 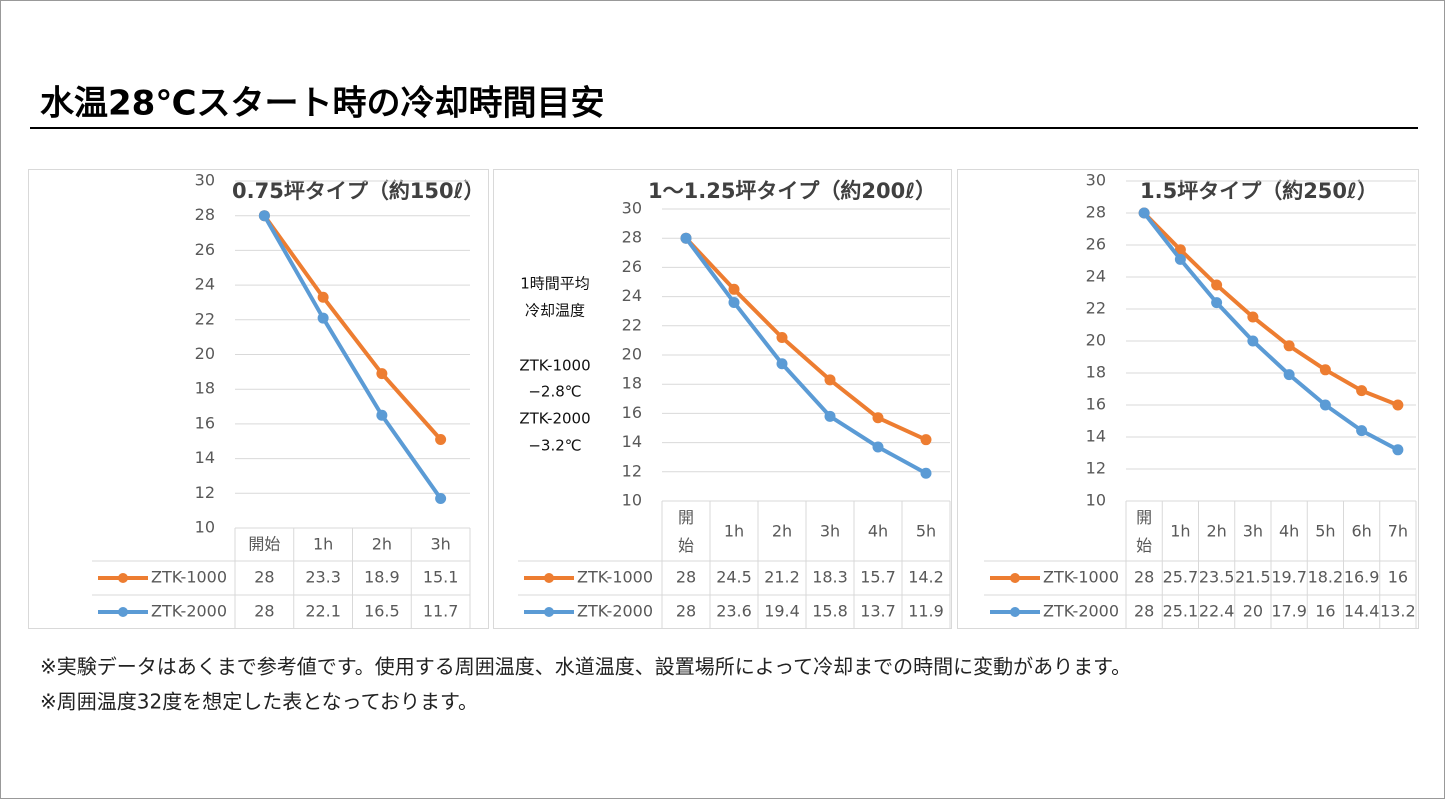 What do you see at coordinates (1180, 531) in the screenshot?
I see `x-tick-label: 1h` at bounding box center [1180, 531].